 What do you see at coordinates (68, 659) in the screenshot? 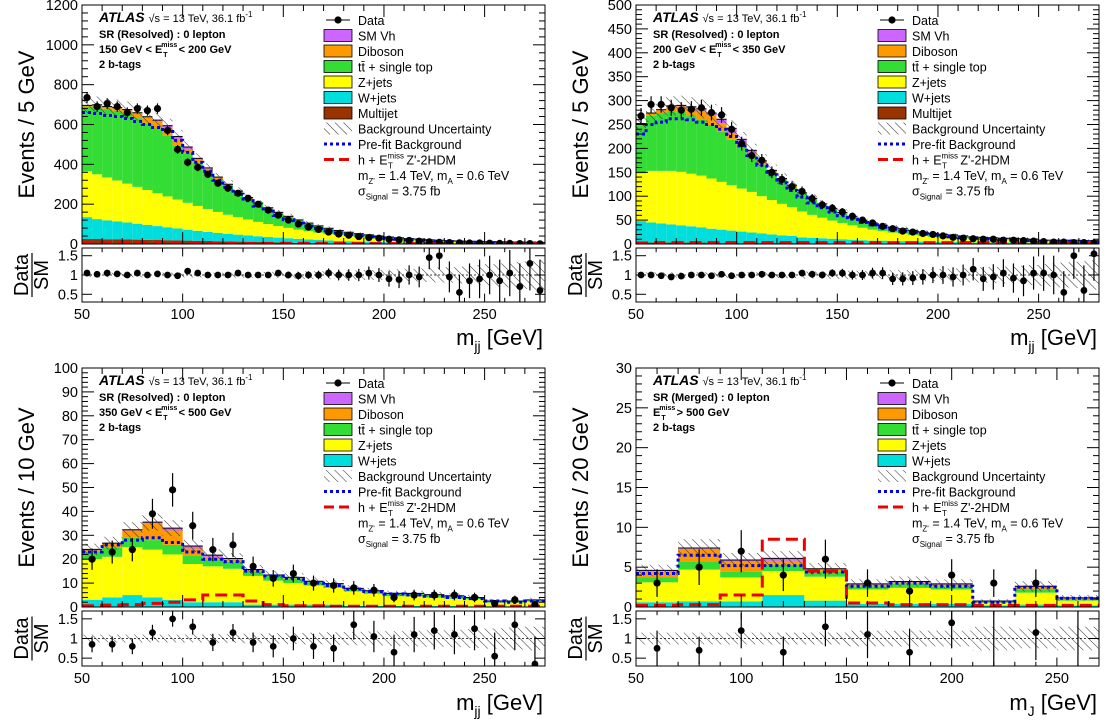
I see `ratio-y-tick-label: 0.5` at bounding box center [68, 659].